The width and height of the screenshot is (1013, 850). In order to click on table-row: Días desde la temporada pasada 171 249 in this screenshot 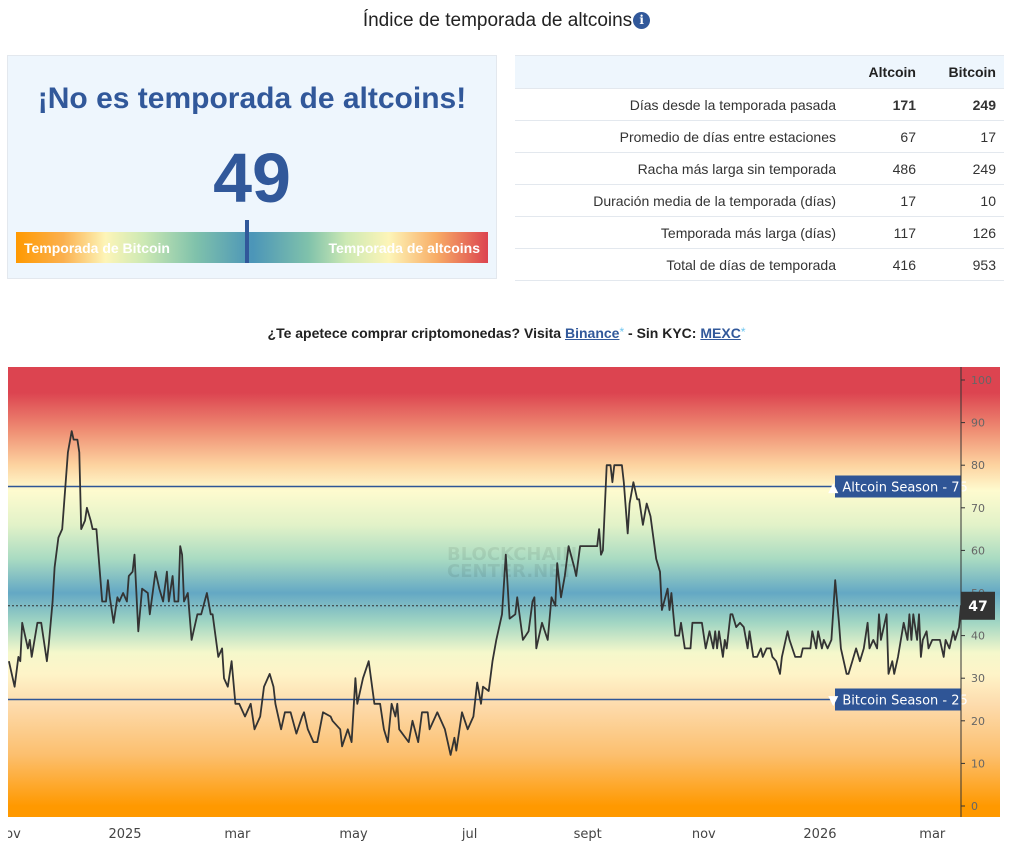, I will do `click(759, 104)`.